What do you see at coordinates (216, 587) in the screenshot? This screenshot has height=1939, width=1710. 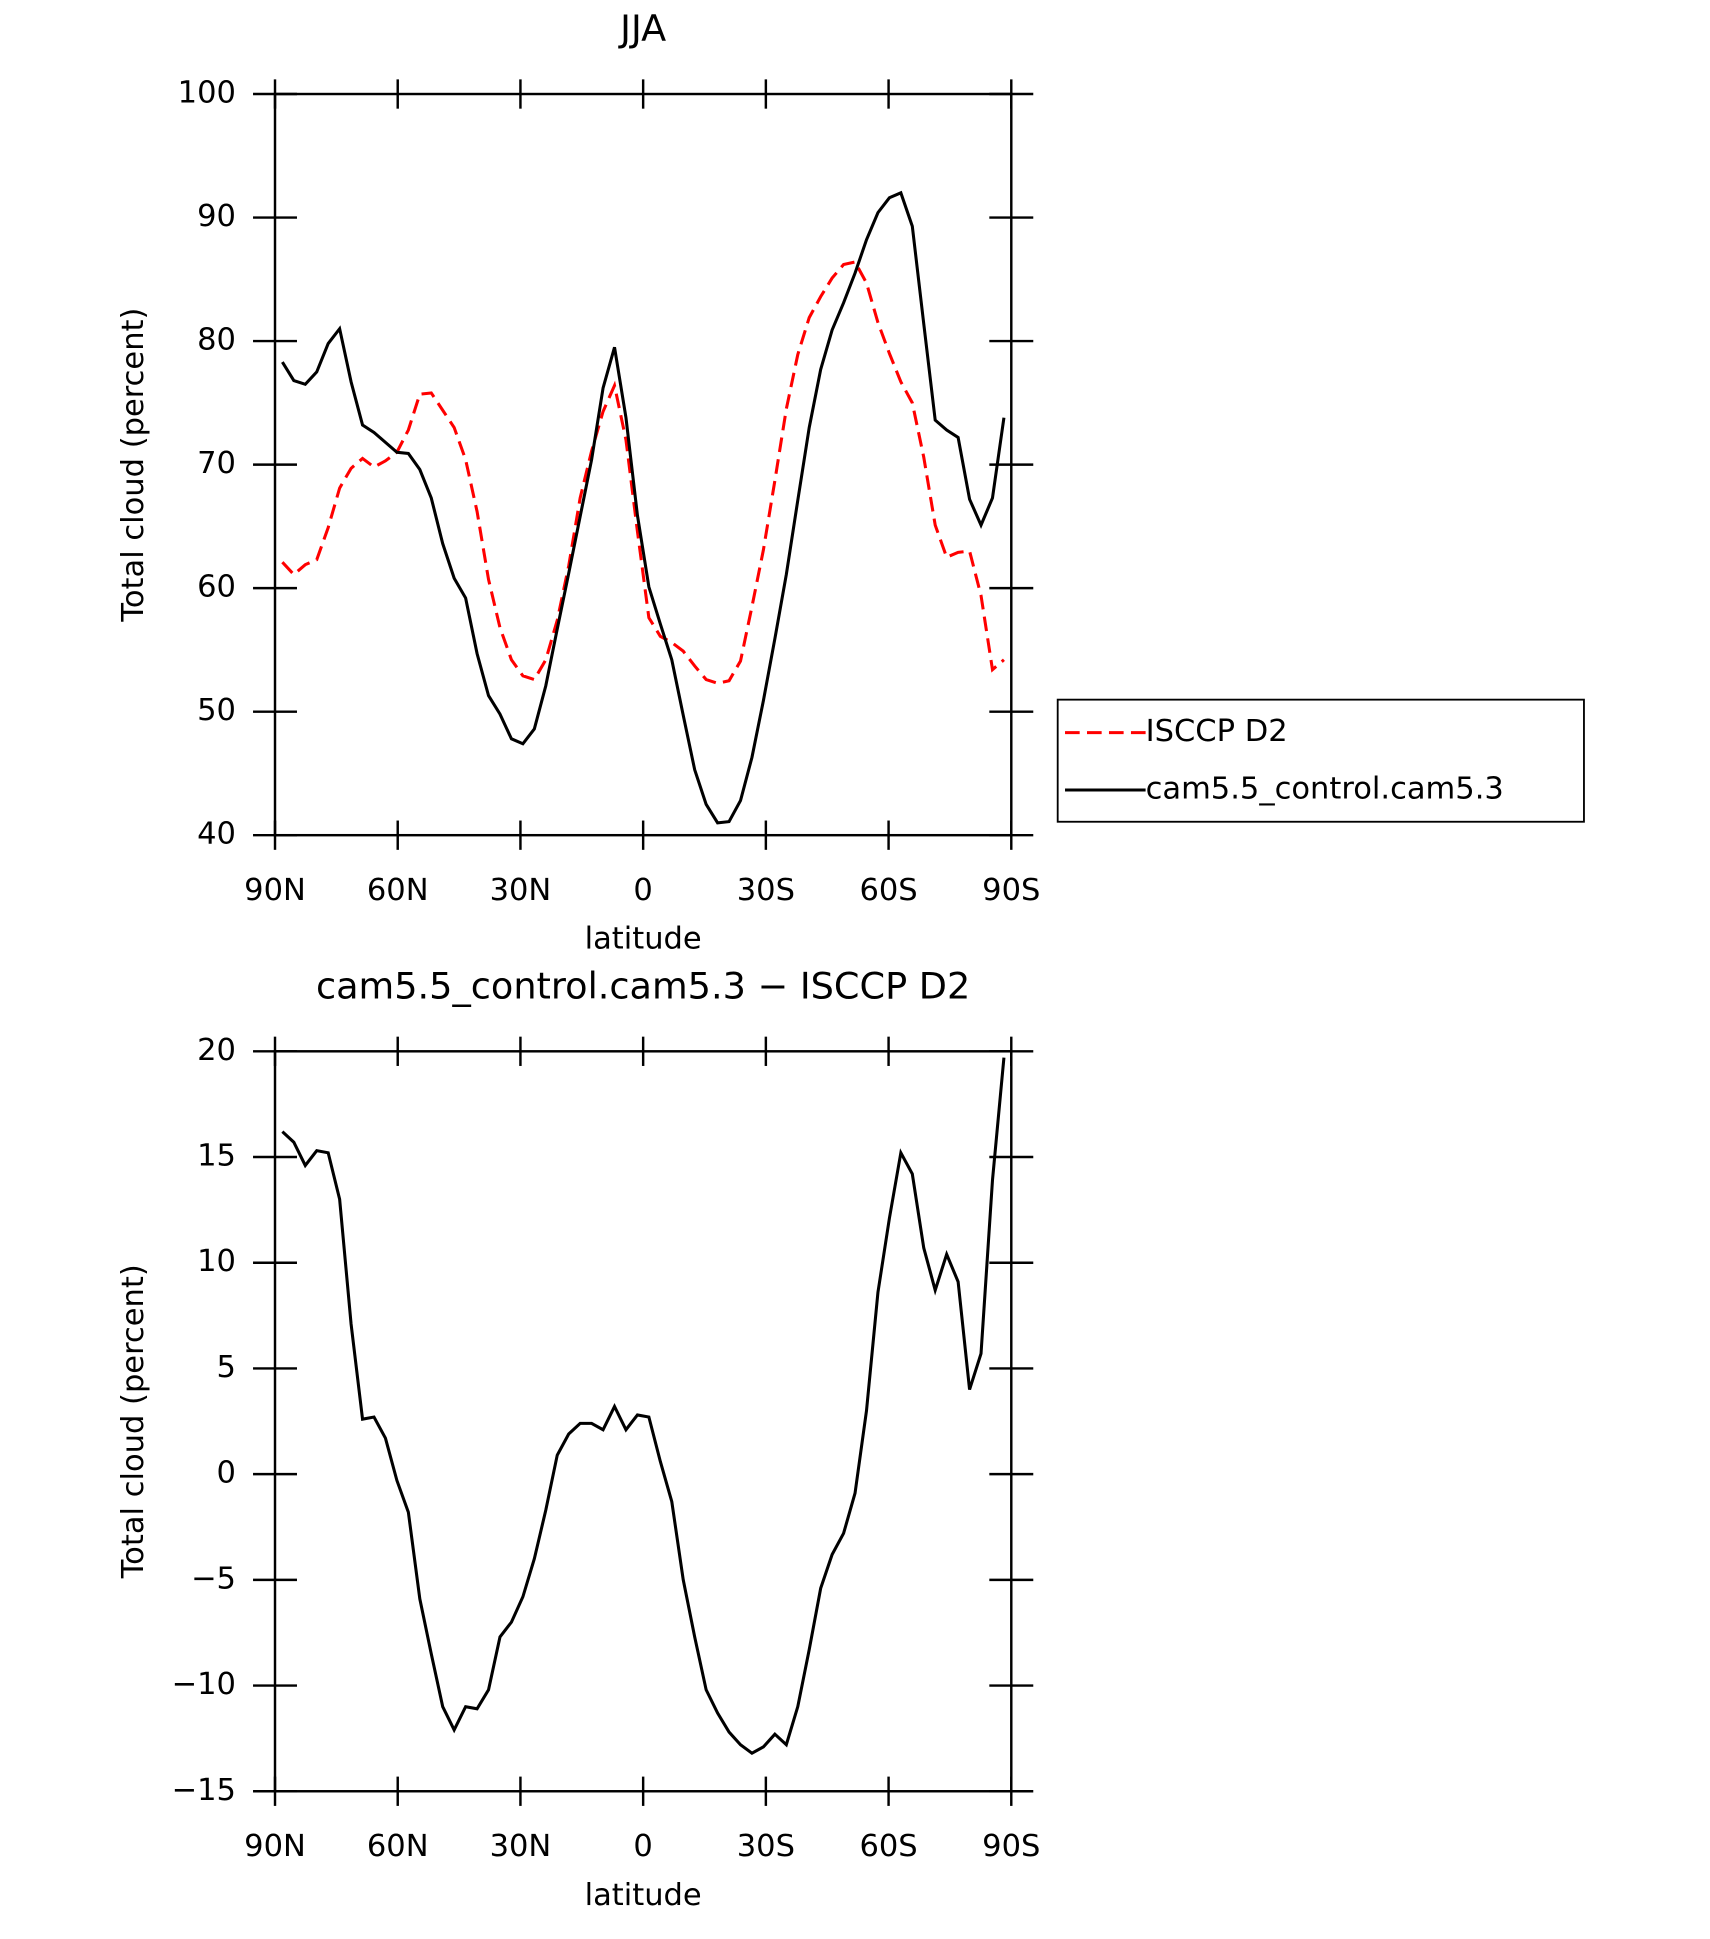 I see `y-tick-label: 60` at bounding box center [216, 587].